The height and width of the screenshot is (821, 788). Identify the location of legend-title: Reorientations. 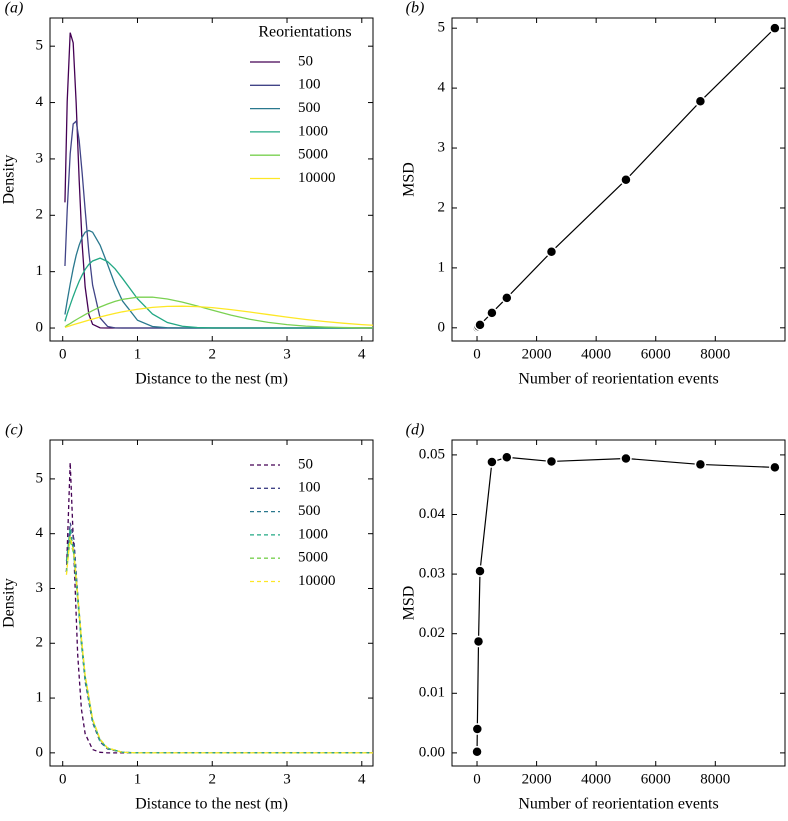
(304, 32).